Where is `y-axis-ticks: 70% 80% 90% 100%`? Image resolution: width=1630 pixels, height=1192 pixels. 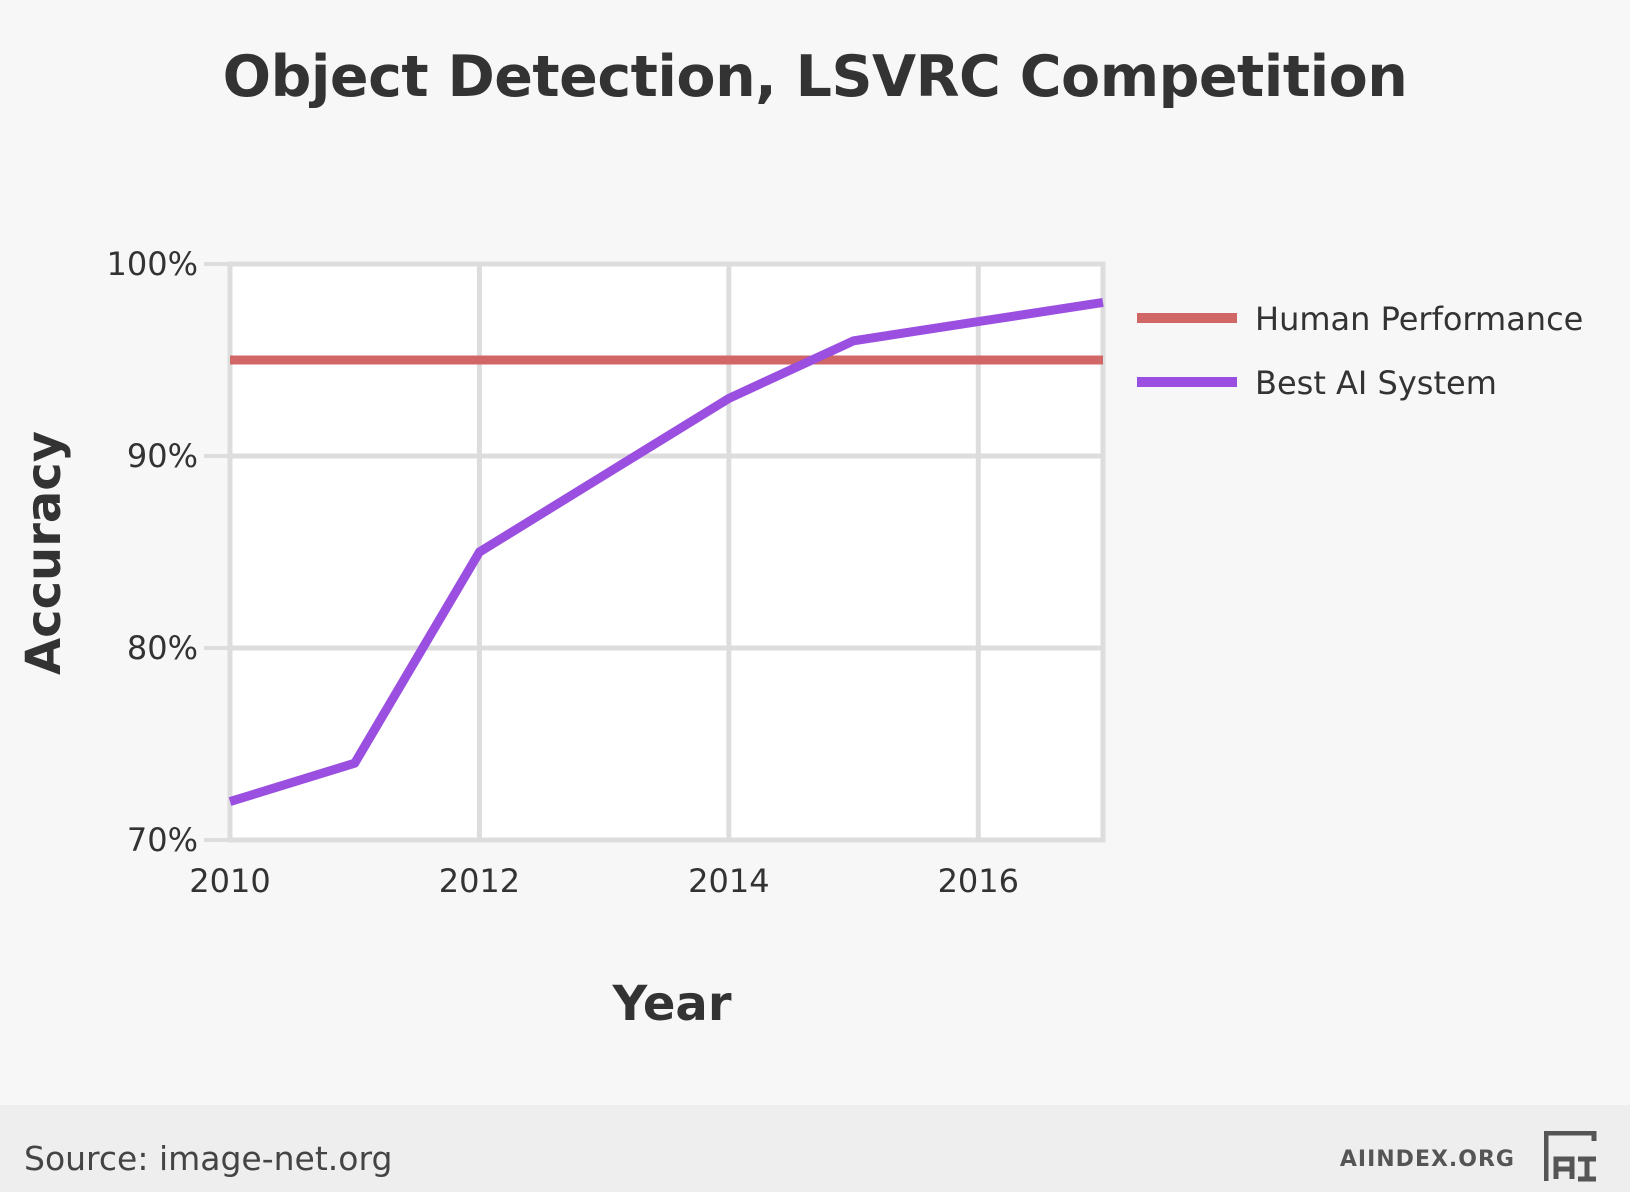 y-axis-ticks: 70% 80% 90% 100% is located at coordinates (168, 552).